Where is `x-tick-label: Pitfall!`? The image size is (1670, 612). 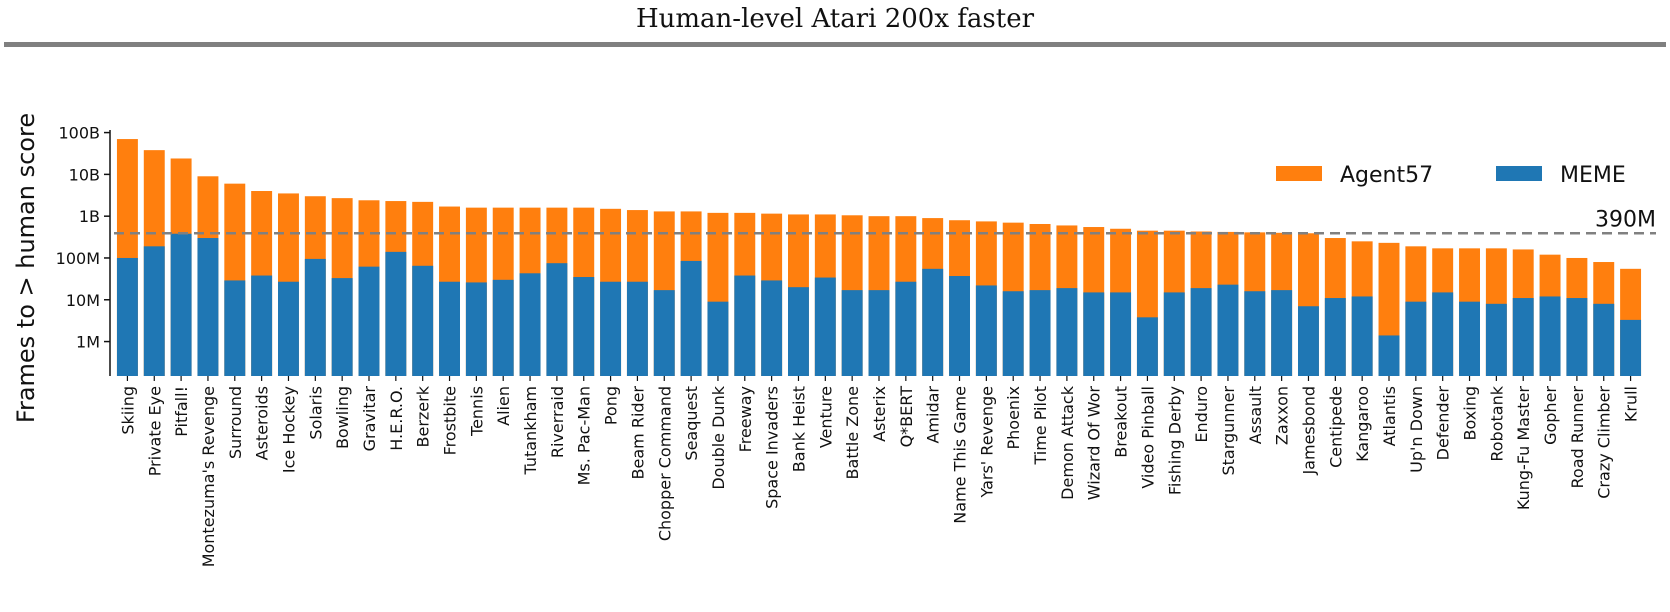
x-tick-label: Pitfall! is located at coordinates (181, 411).